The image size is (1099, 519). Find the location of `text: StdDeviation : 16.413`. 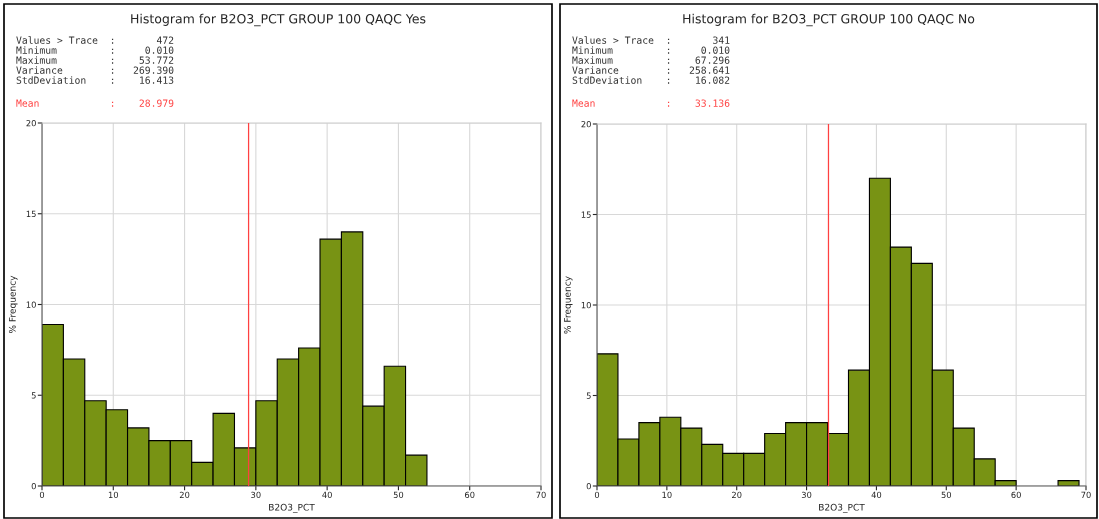

text: StdDeviation : 16.413 is located at coordinates (95, 80).